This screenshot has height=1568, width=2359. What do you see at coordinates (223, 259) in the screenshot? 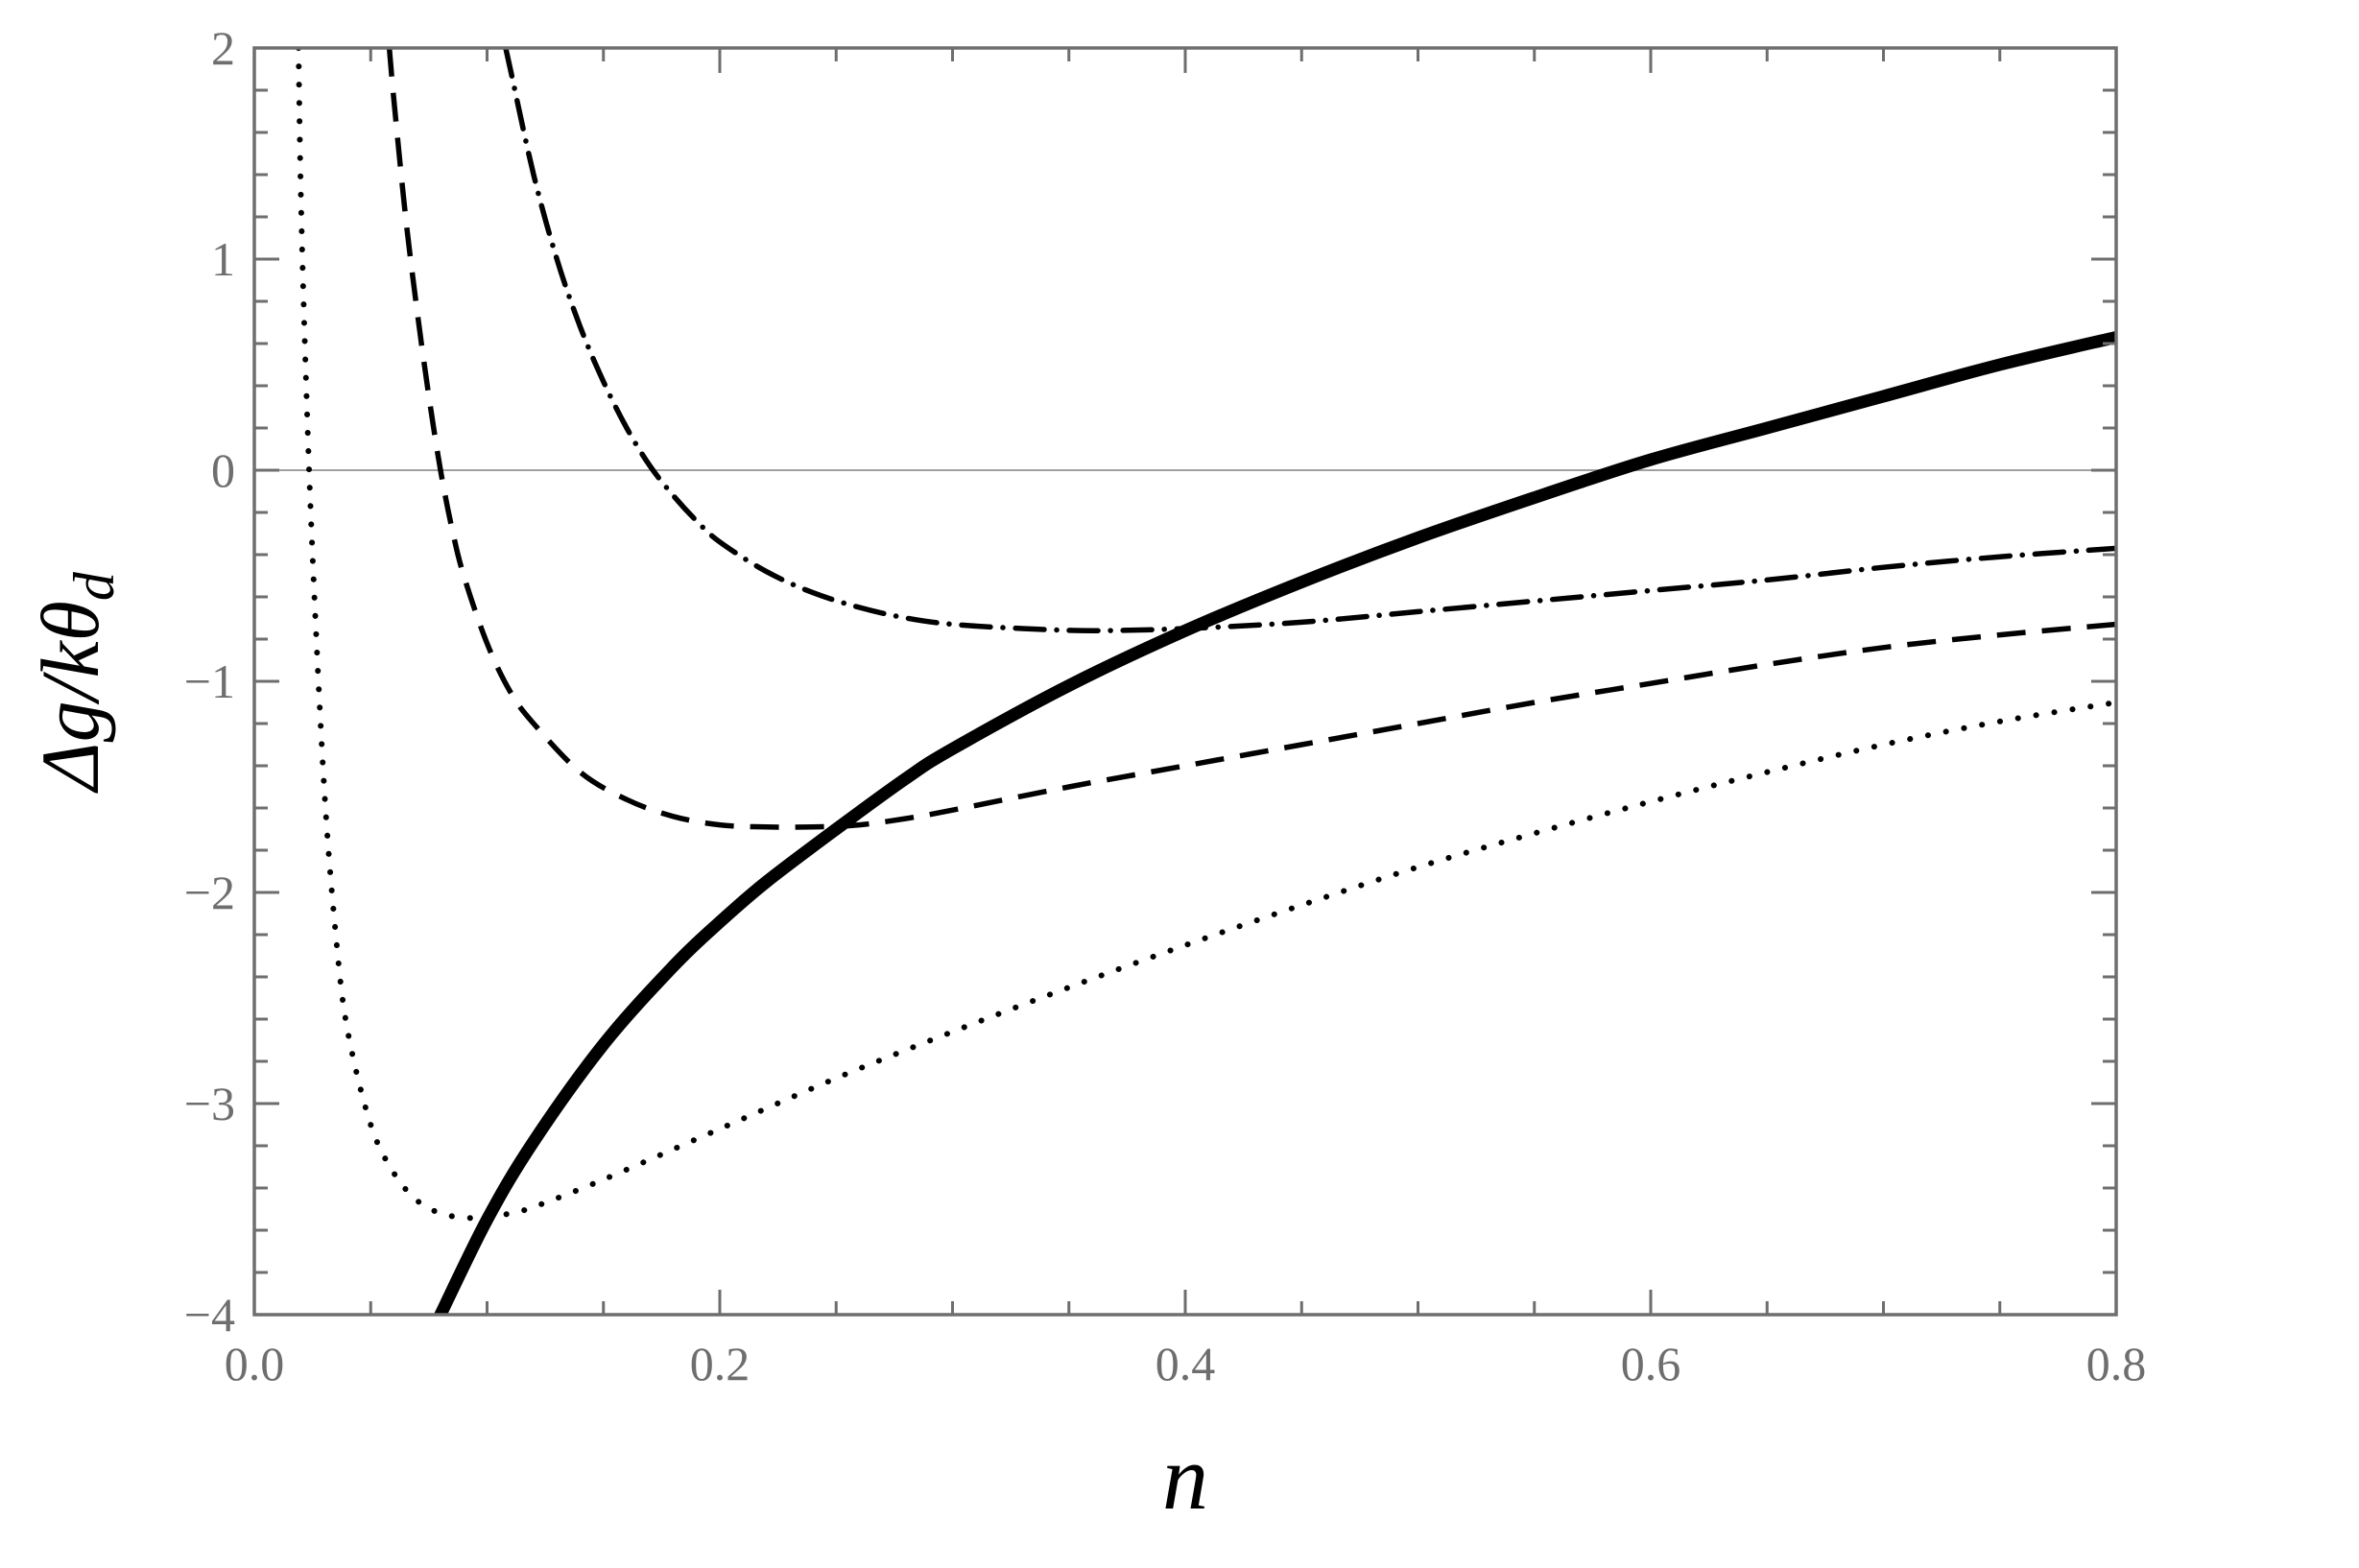
I see `y-tick-label: 1` at bounding box center [223, 259].